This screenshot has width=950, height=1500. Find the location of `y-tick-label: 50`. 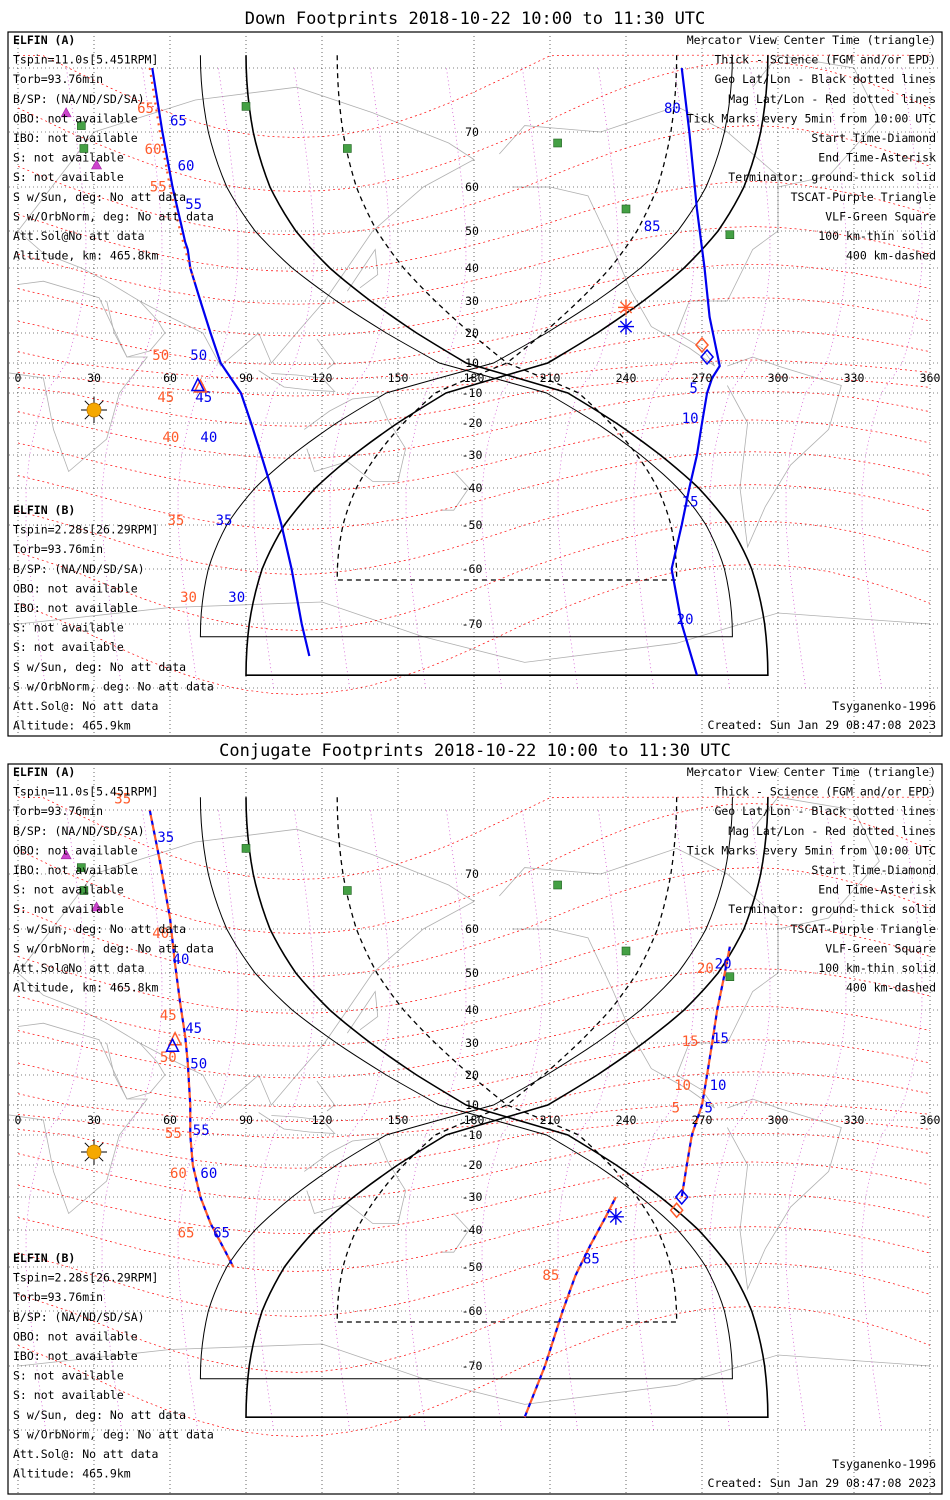

y-tick-label: 50 is located at coordinates (472, 231).